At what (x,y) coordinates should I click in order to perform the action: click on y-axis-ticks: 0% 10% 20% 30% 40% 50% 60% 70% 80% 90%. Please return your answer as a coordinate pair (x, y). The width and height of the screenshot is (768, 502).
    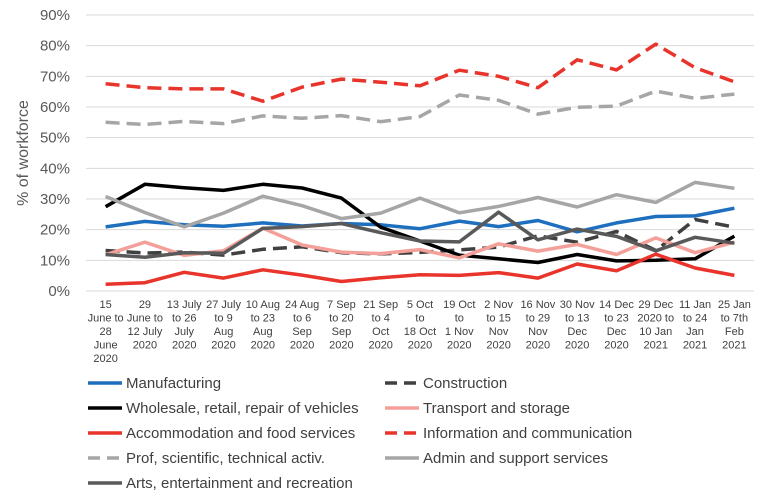
    Looking at the image, I should click on (55, 153).